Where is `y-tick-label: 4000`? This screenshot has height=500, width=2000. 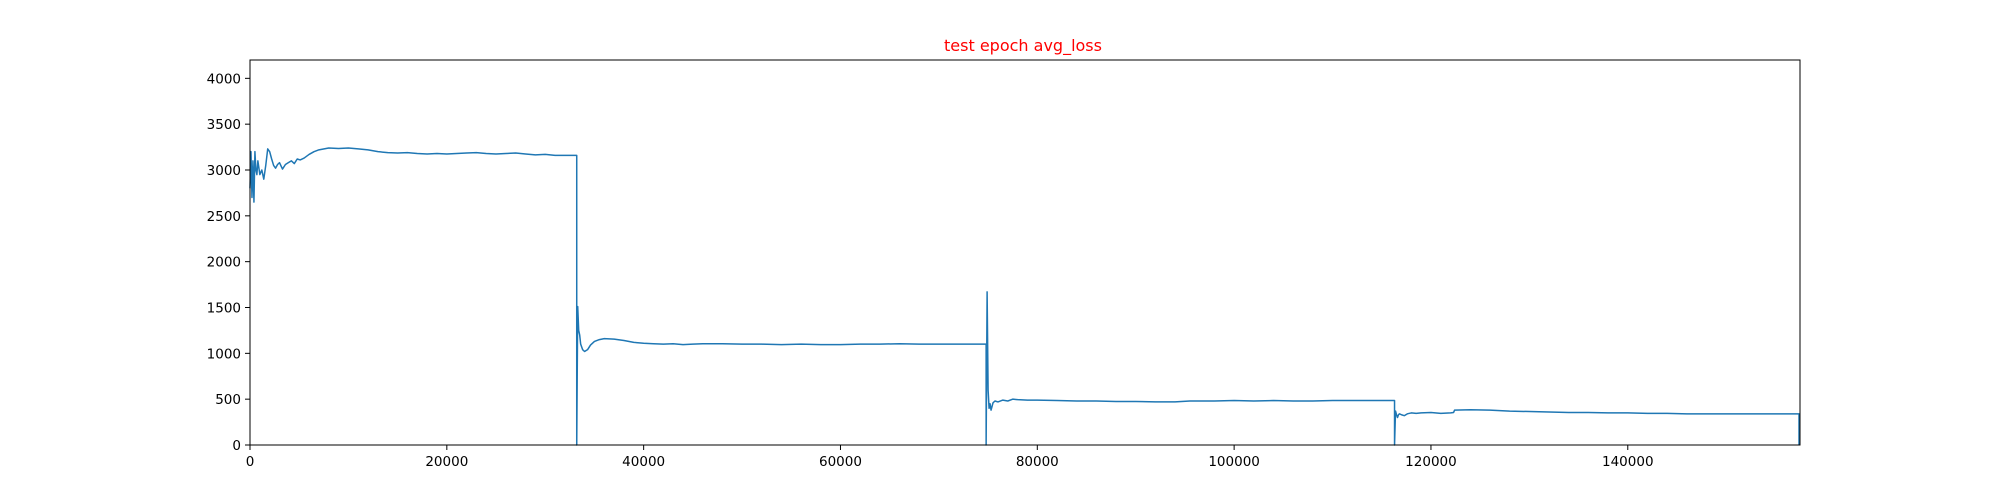
y-tick-label: 4000 is located at coordinates (224, 79).